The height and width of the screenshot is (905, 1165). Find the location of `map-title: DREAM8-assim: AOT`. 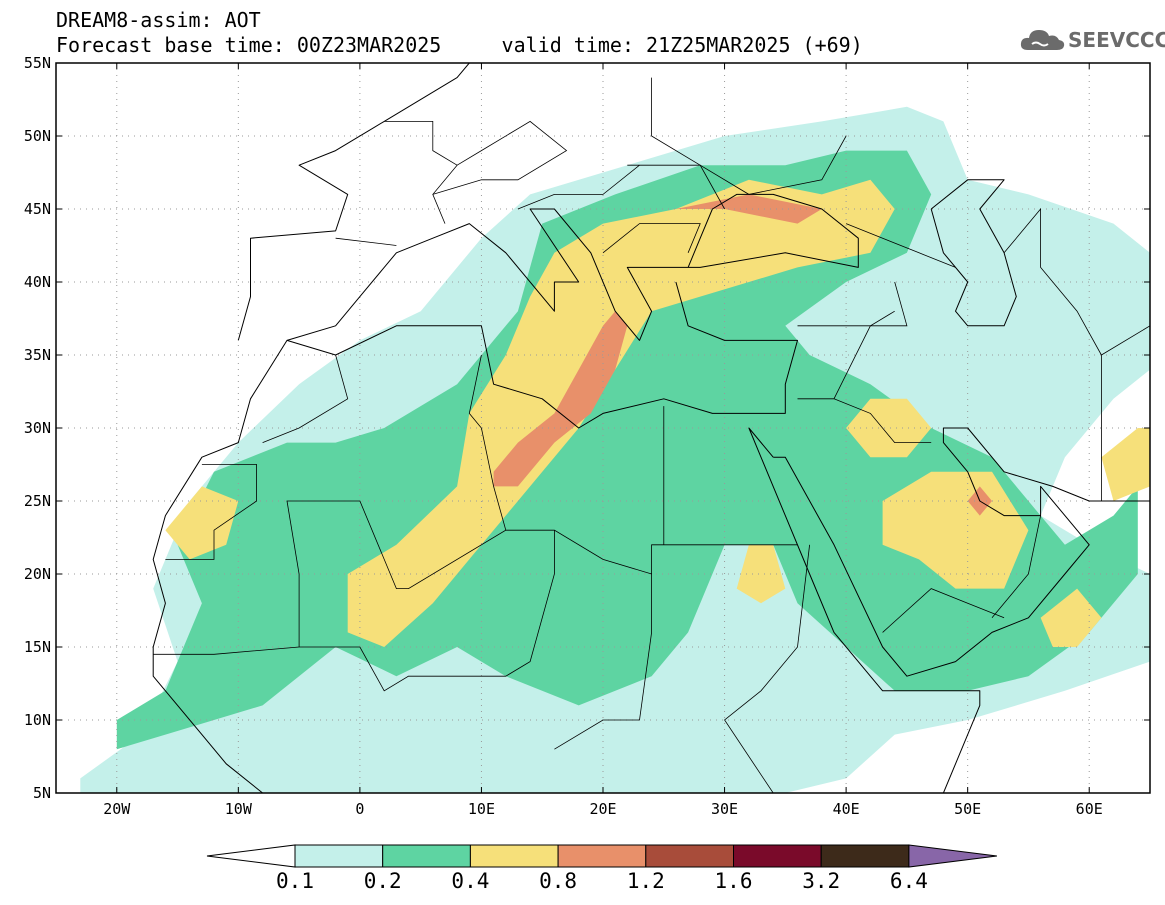

map-title: DREAM8-assim: AOT is located at coordinates (158, 20).